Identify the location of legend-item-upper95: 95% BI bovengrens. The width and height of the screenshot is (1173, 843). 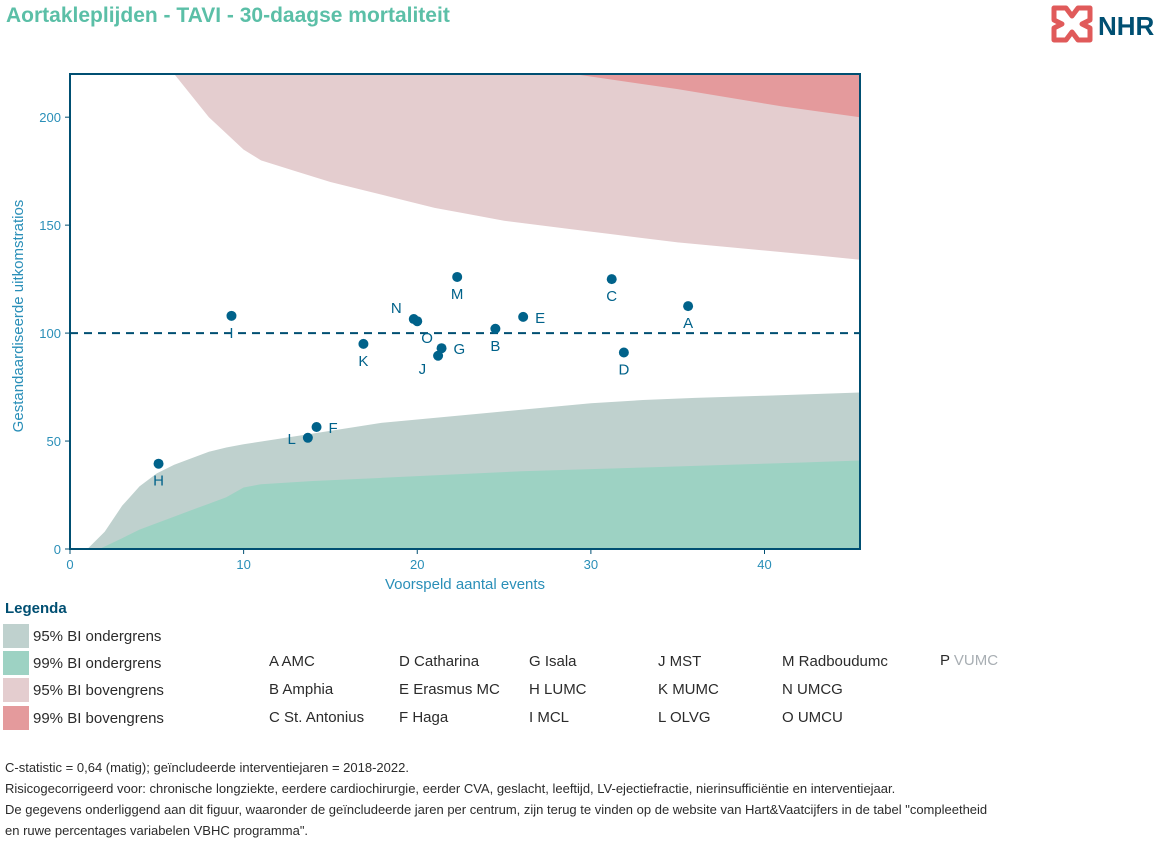
(83, 690).